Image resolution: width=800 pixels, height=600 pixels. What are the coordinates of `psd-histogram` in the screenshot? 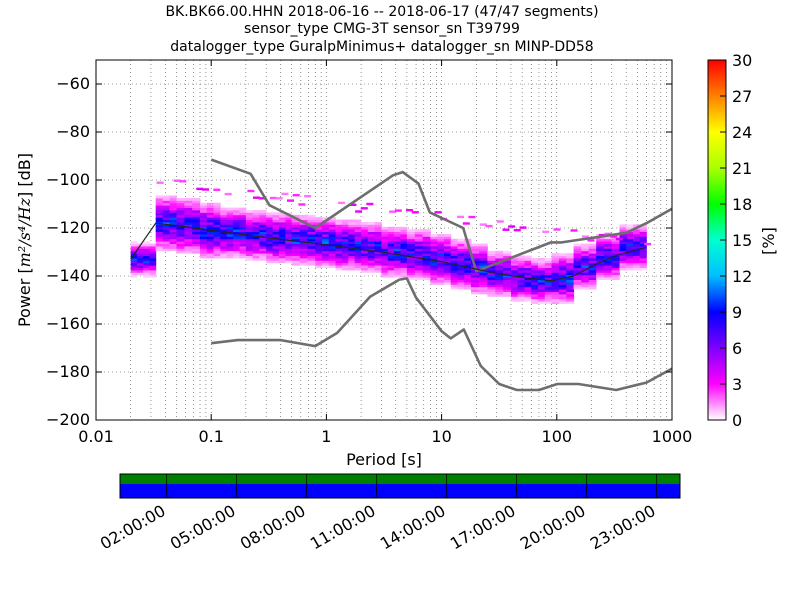 It's located at (391, 241).